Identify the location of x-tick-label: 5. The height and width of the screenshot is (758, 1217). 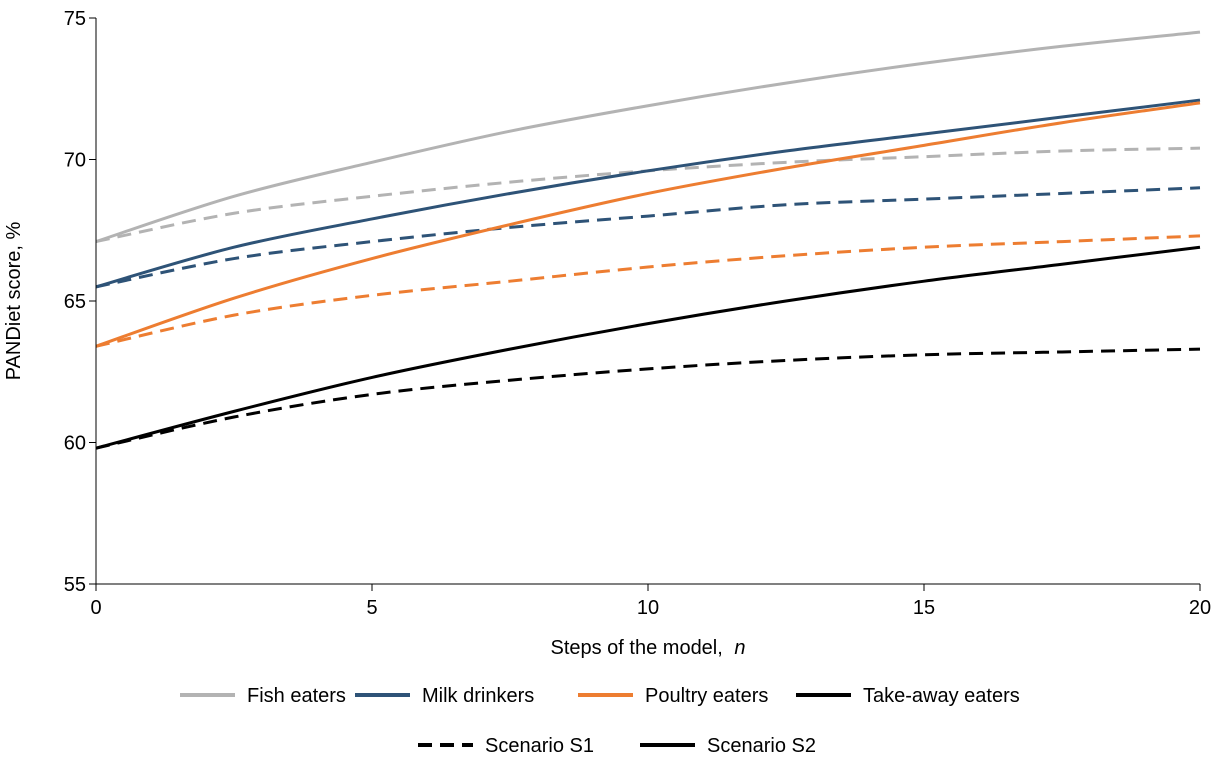
(371, 608).